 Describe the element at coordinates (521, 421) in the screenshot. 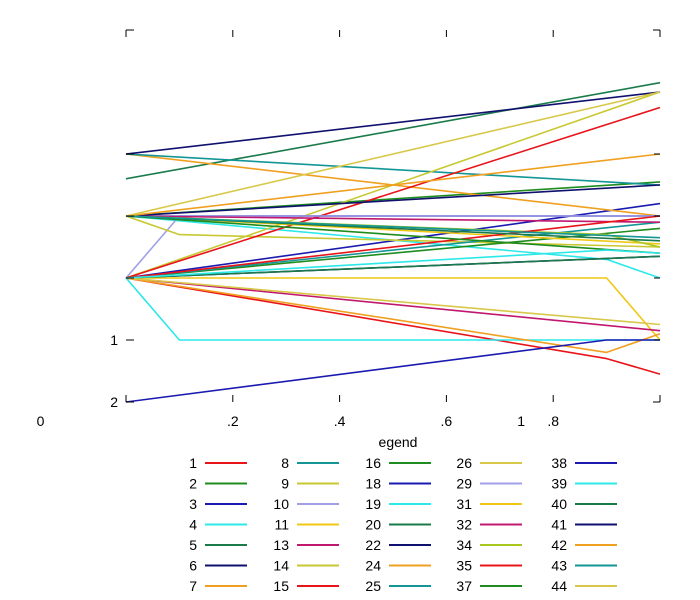

I see `x-stray-label: 1` at that location.